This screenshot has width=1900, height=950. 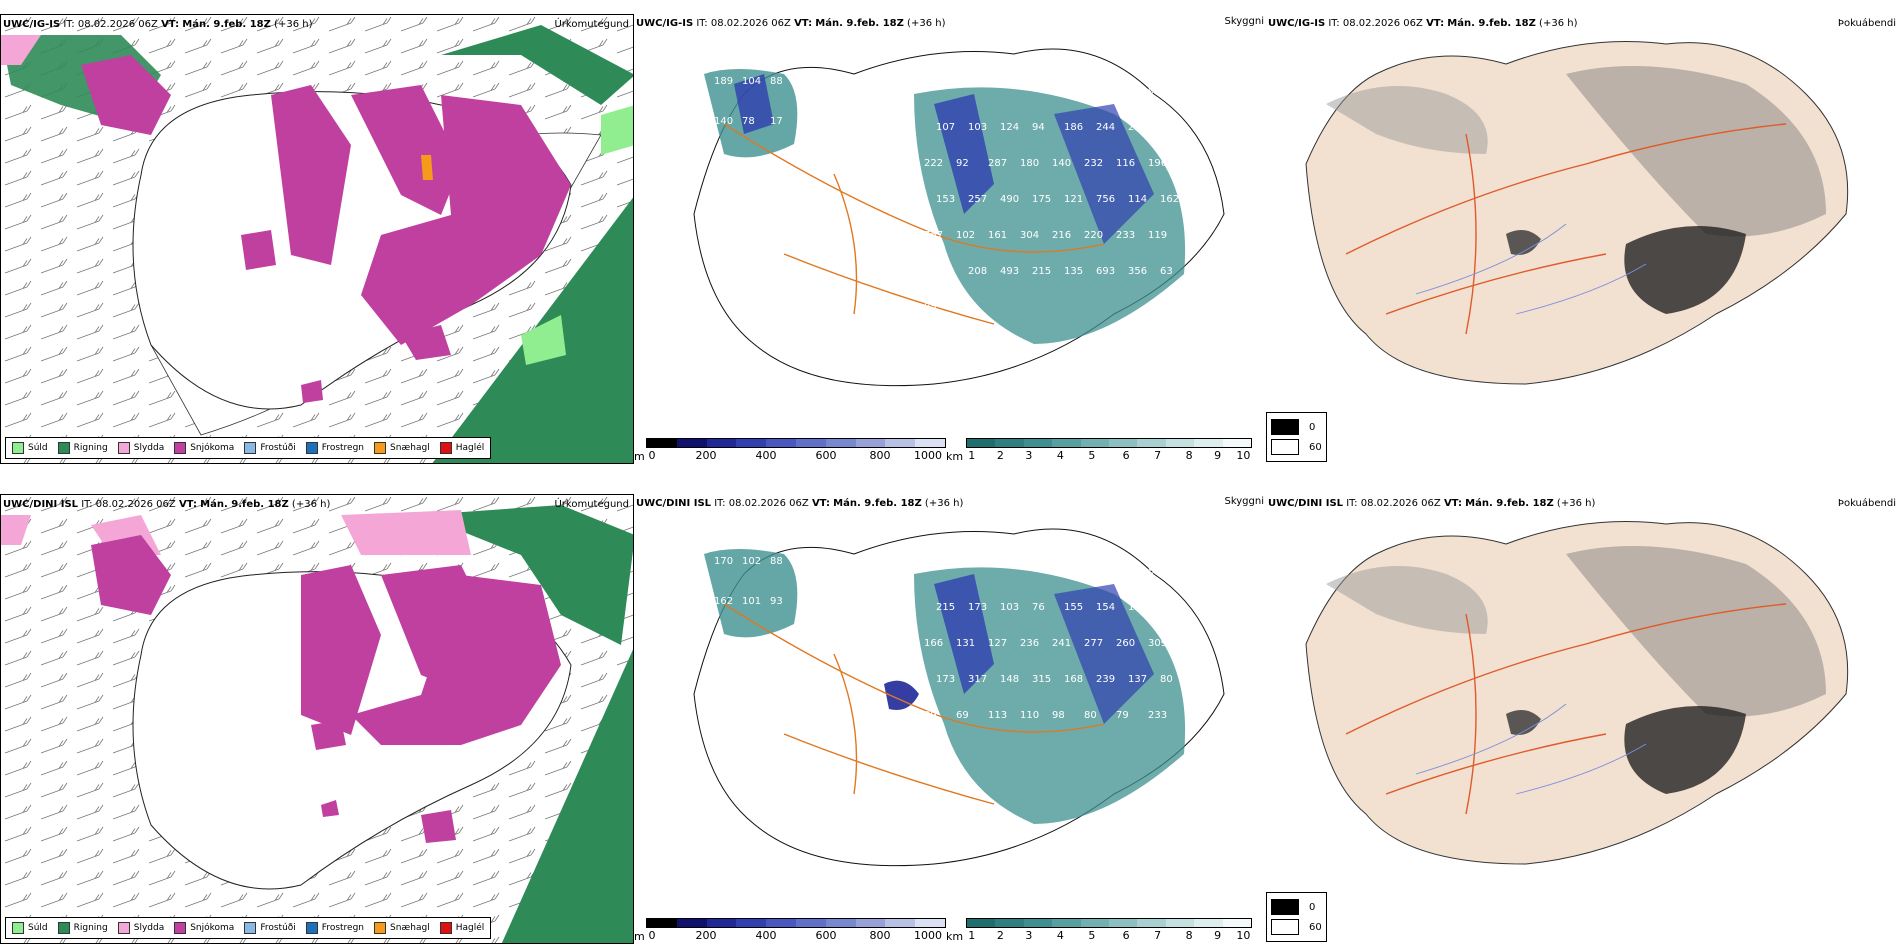 What do you see at coordinates (776, 121) in the screenshot?
I see `ceiling-label: 17` at bounding box center [776, 121].